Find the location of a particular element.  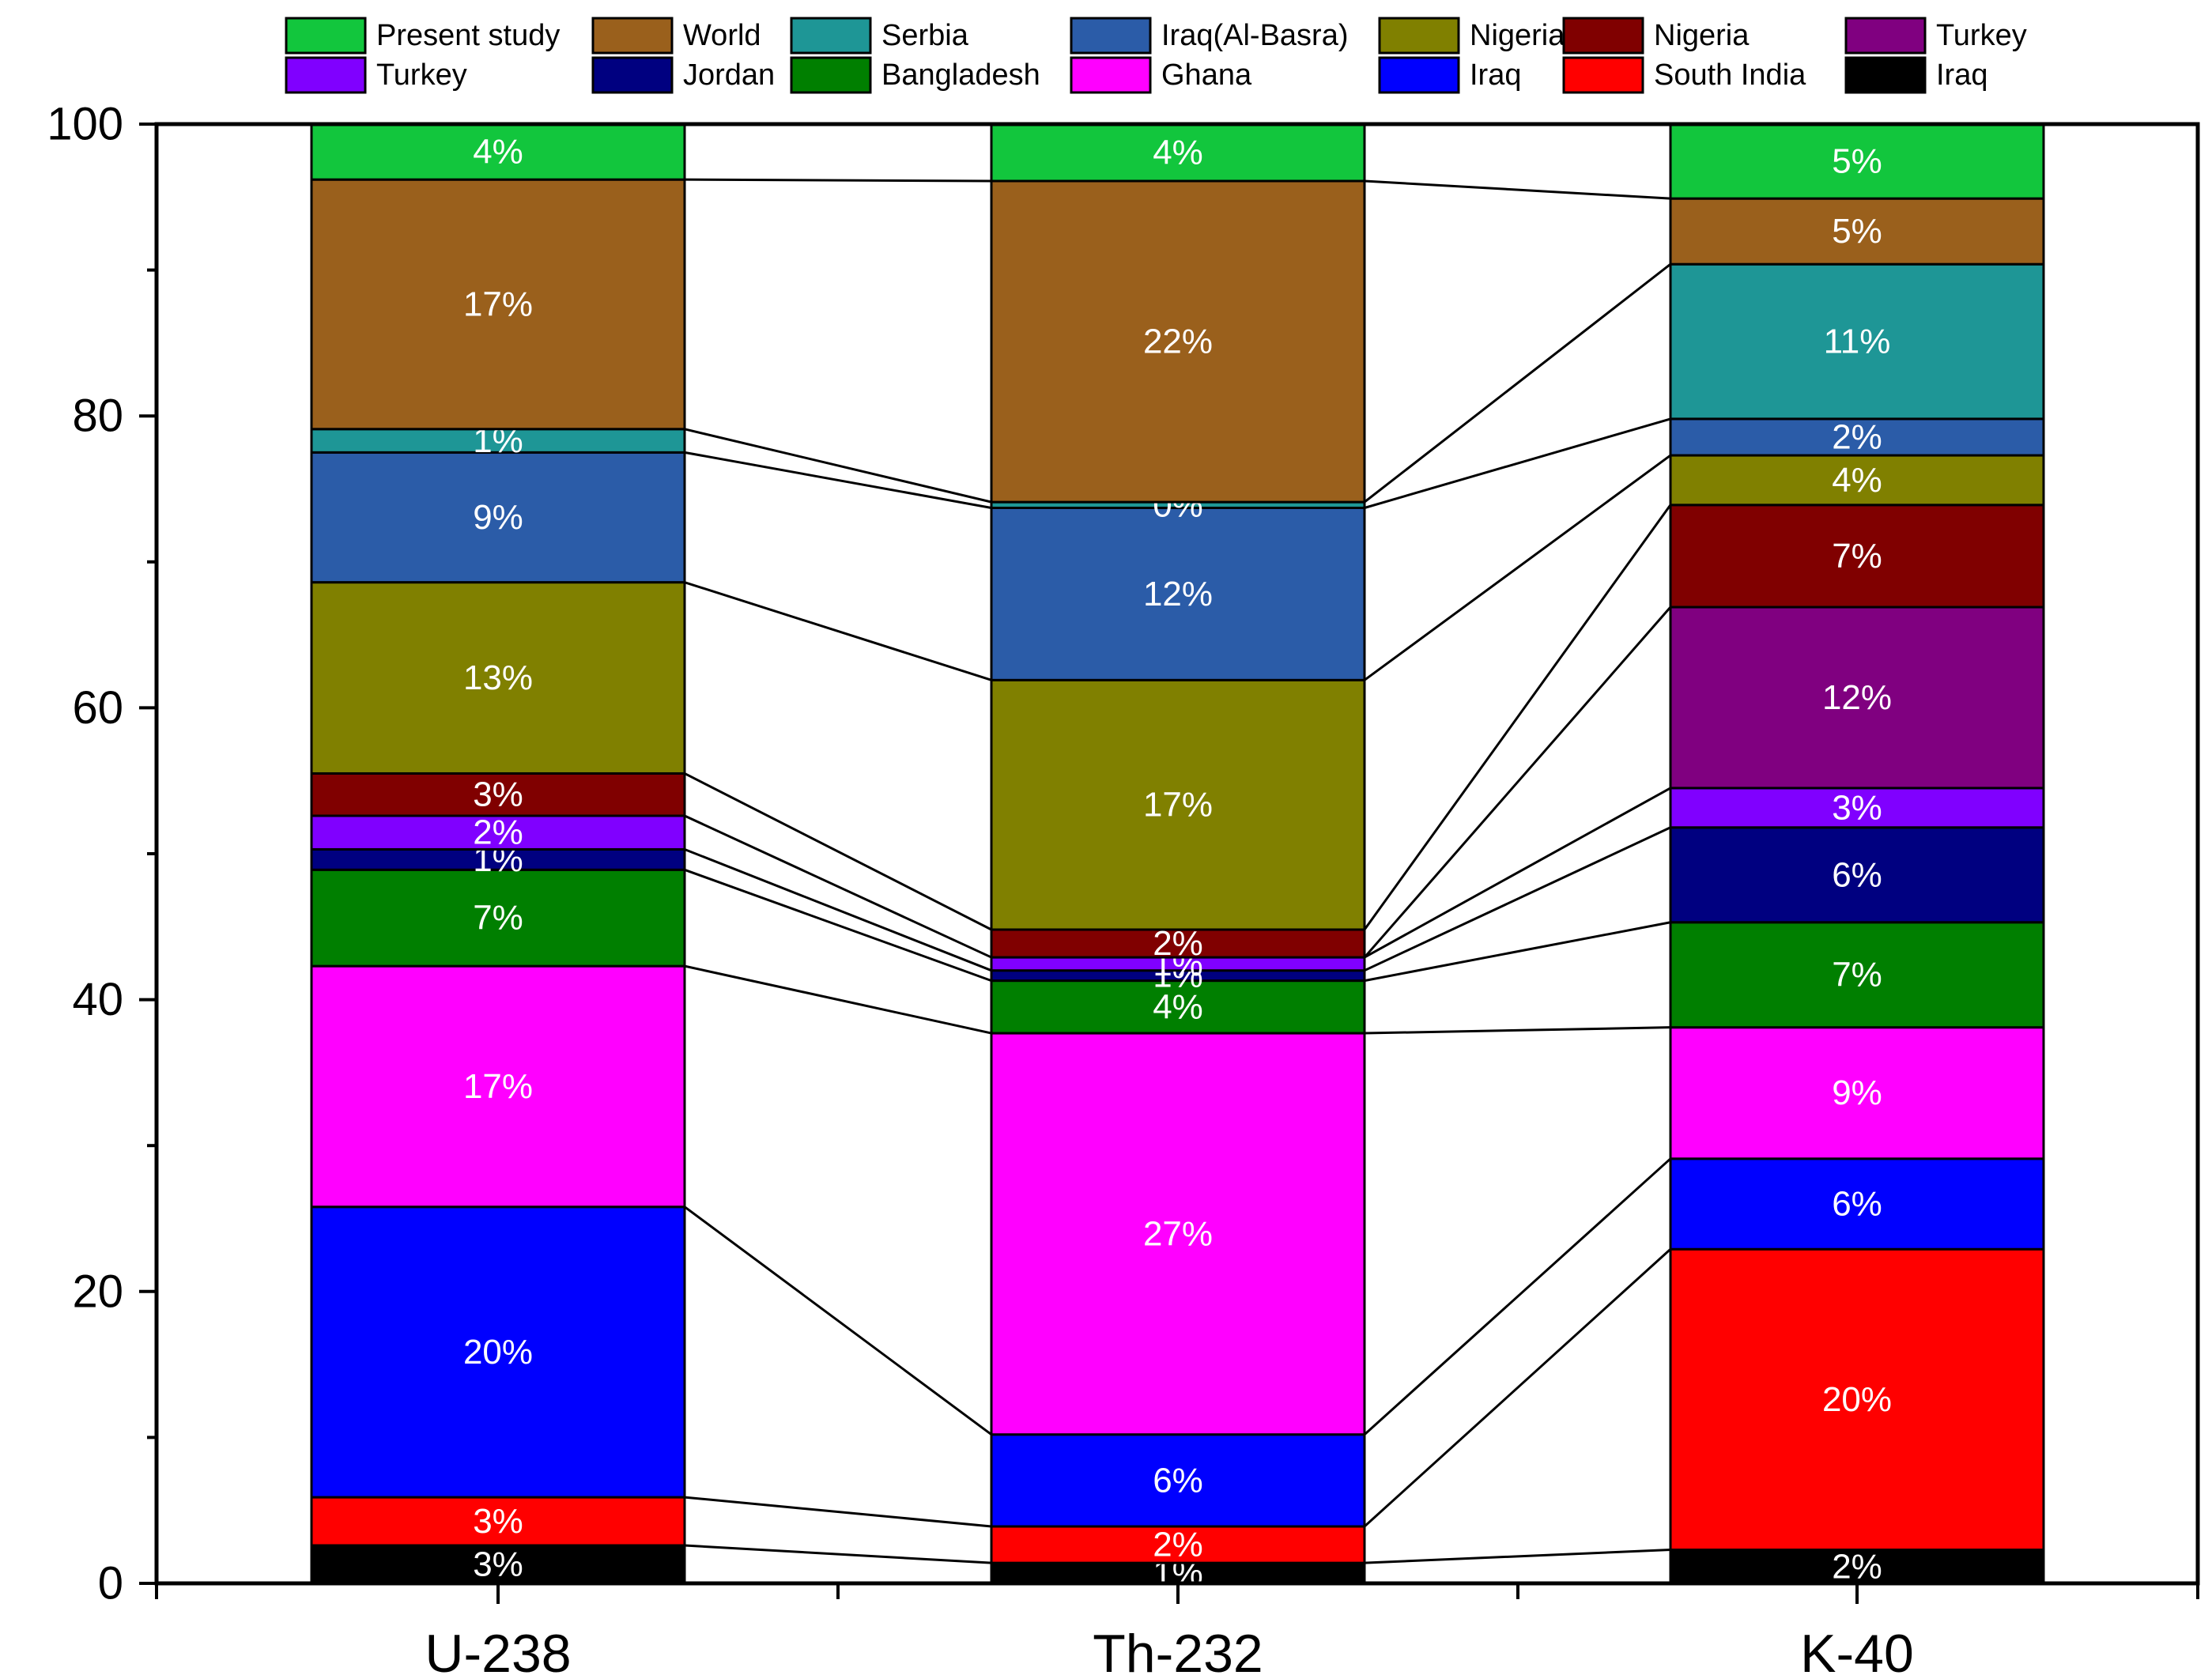

bar-segment-th-232-iraq-al-basra is located at coordinates (1178, 593).